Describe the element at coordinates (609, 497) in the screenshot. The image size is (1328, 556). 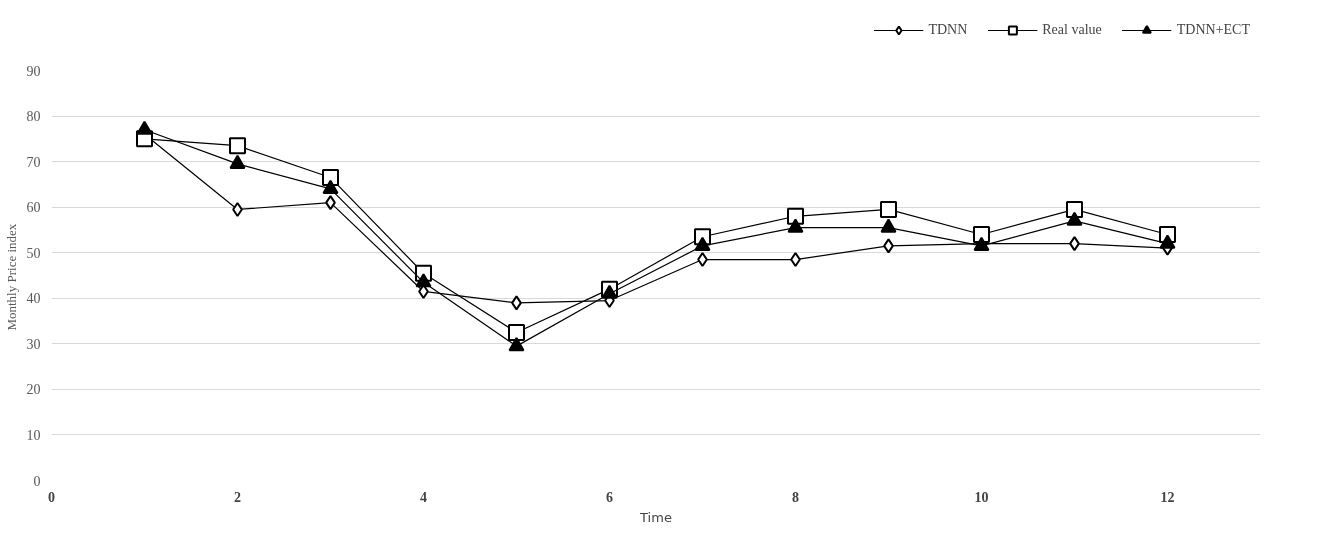
I see `x-tick-label: 6` at that location.